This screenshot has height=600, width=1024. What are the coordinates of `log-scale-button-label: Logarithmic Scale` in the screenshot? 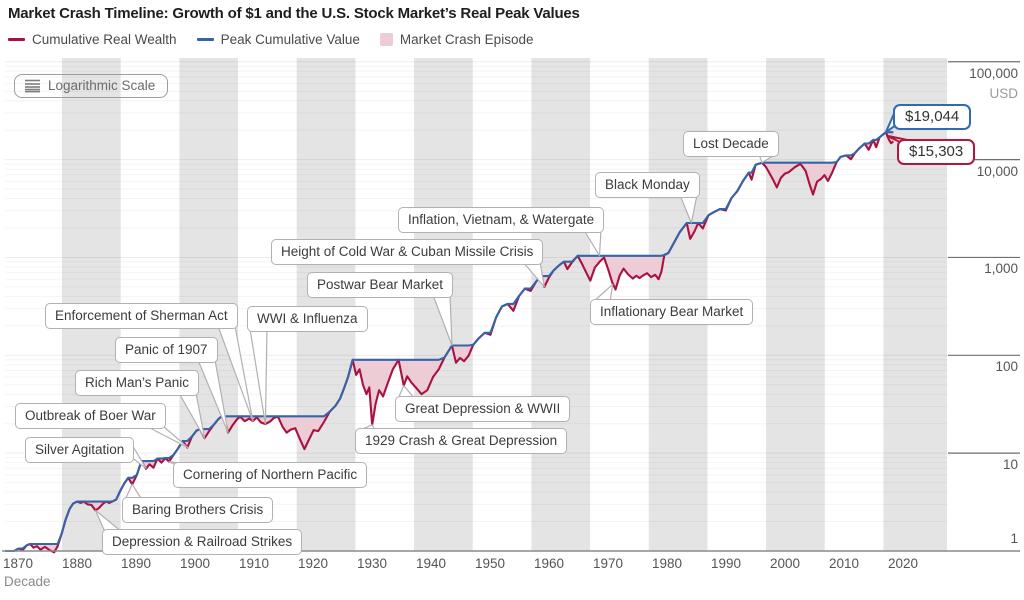 It's located at (102, 85).